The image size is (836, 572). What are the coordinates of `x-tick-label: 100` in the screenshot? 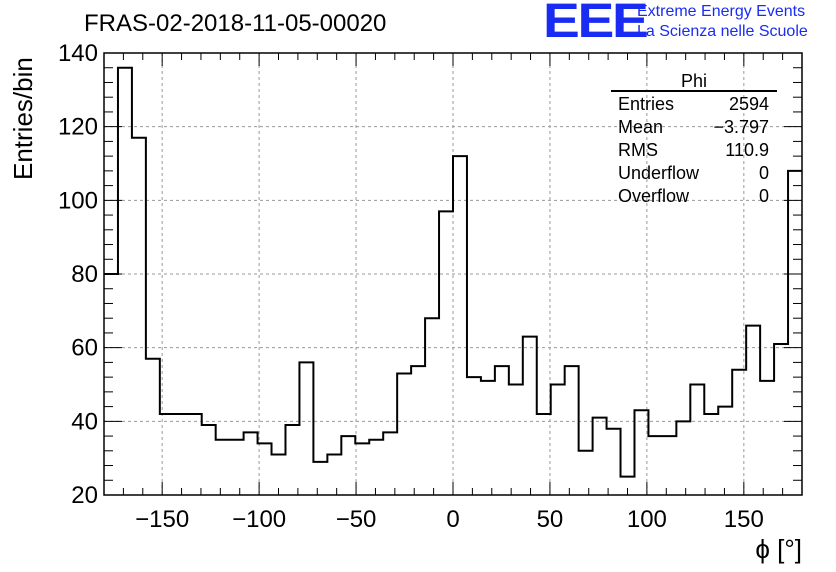 It's located at (647, 519).